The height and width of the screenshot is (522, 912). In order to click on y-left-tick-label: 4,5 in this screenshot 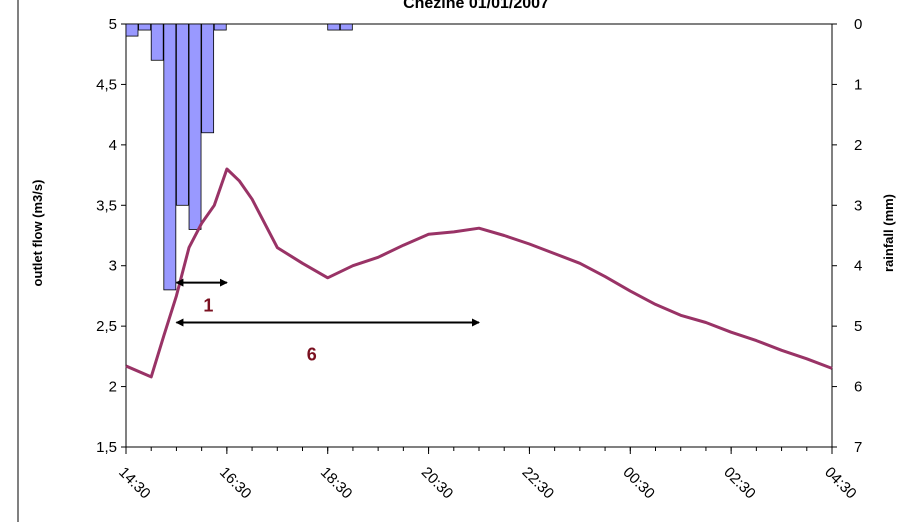, I will do `click(106, 84)`.